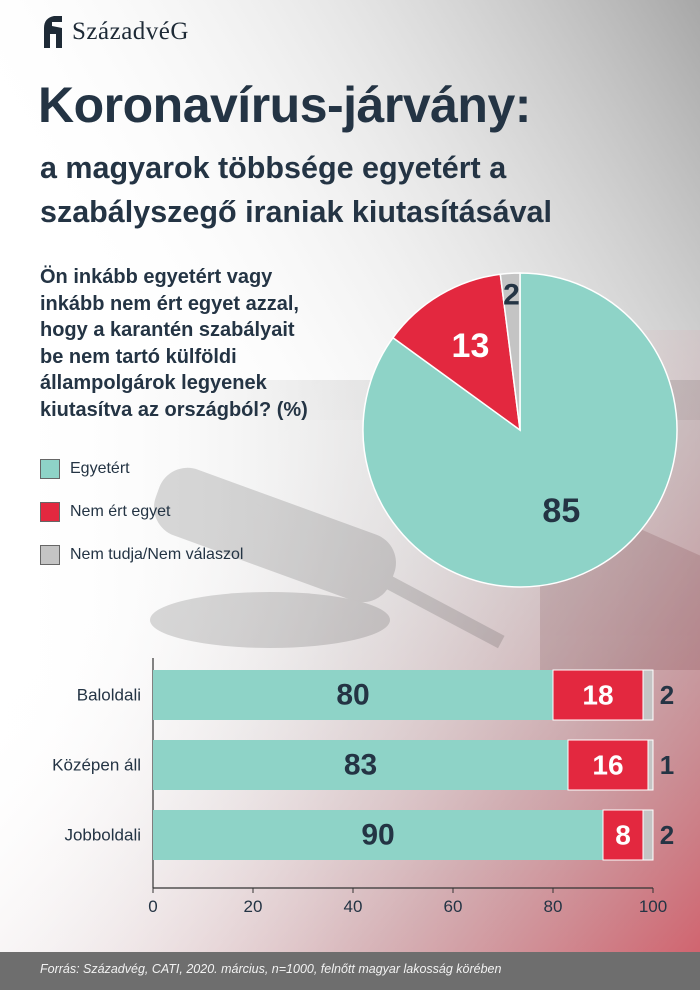 This screenshot has width=700, height=990. I want to click on helmet-icon, so click(53, 32).